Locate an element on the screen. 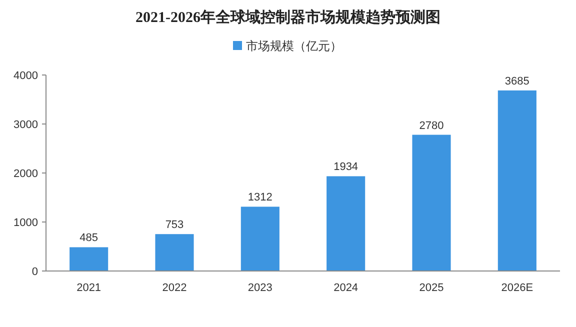 The image size is (576, 327). y-tick-label: 2000 is located at coordinates (26, 174).